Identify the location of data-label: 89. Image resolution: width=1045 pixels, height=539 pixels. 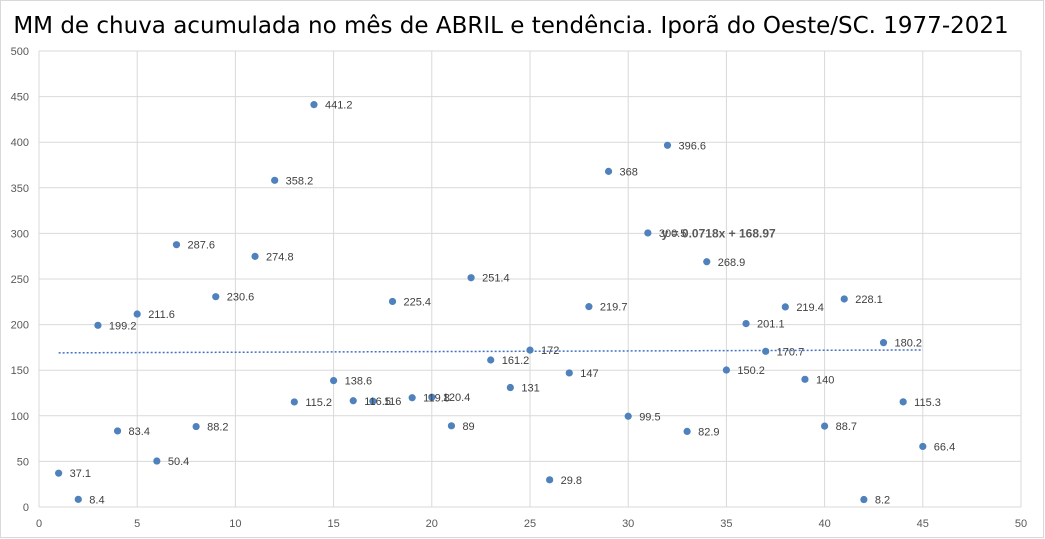
(468, 427).